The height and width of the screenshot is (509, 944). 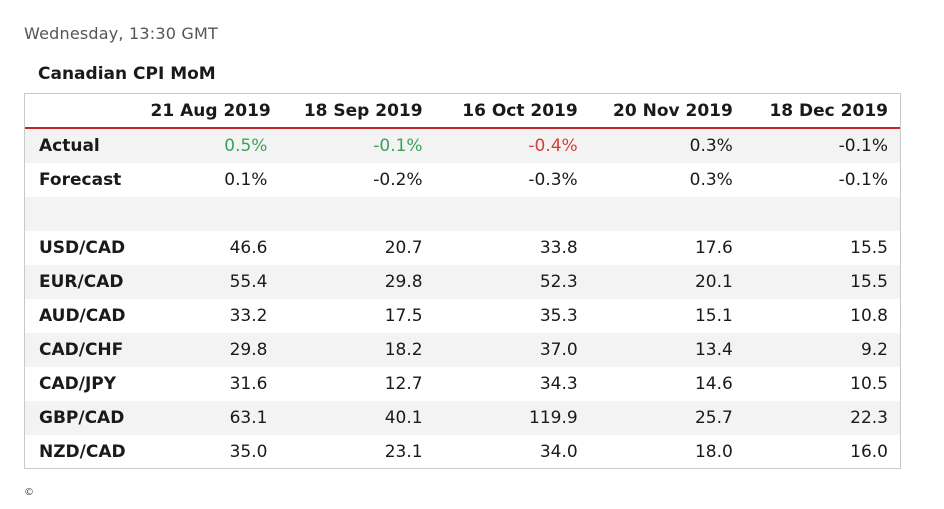 I want to click on column-header: 16 Oct 2019, so click(x=512, y=111).